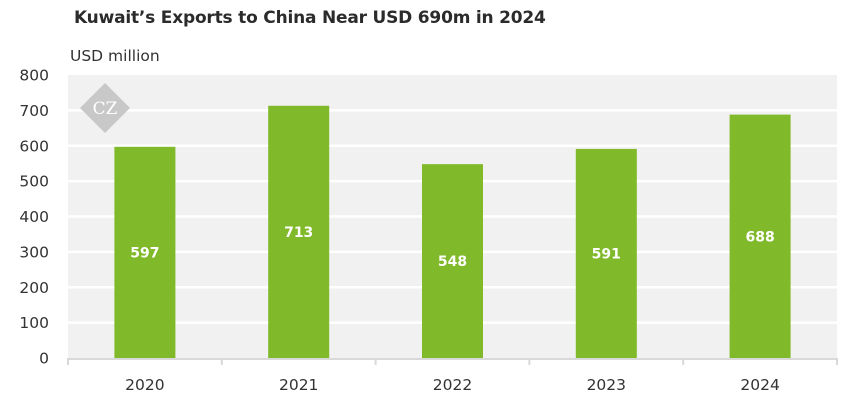 The height and width of the screenshot is (409, 860). I want to click on y-axis-ticks: 0 100 200 300 400 500 600 700 800, so click(34, 217).